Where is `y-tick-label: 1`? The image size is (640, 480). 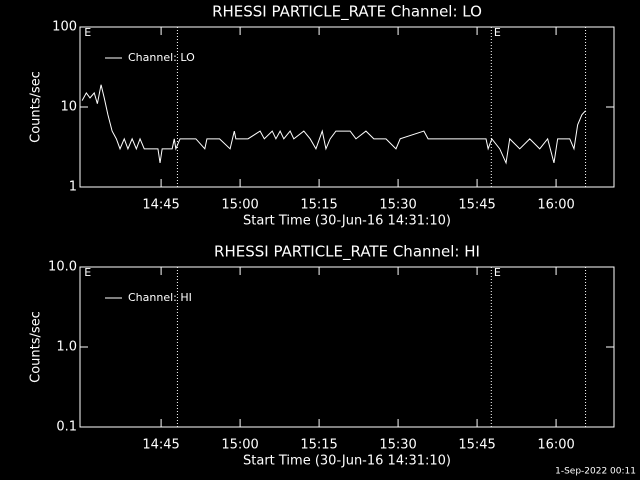
y-tick-label: 1 is located at coordinates (73, 187).